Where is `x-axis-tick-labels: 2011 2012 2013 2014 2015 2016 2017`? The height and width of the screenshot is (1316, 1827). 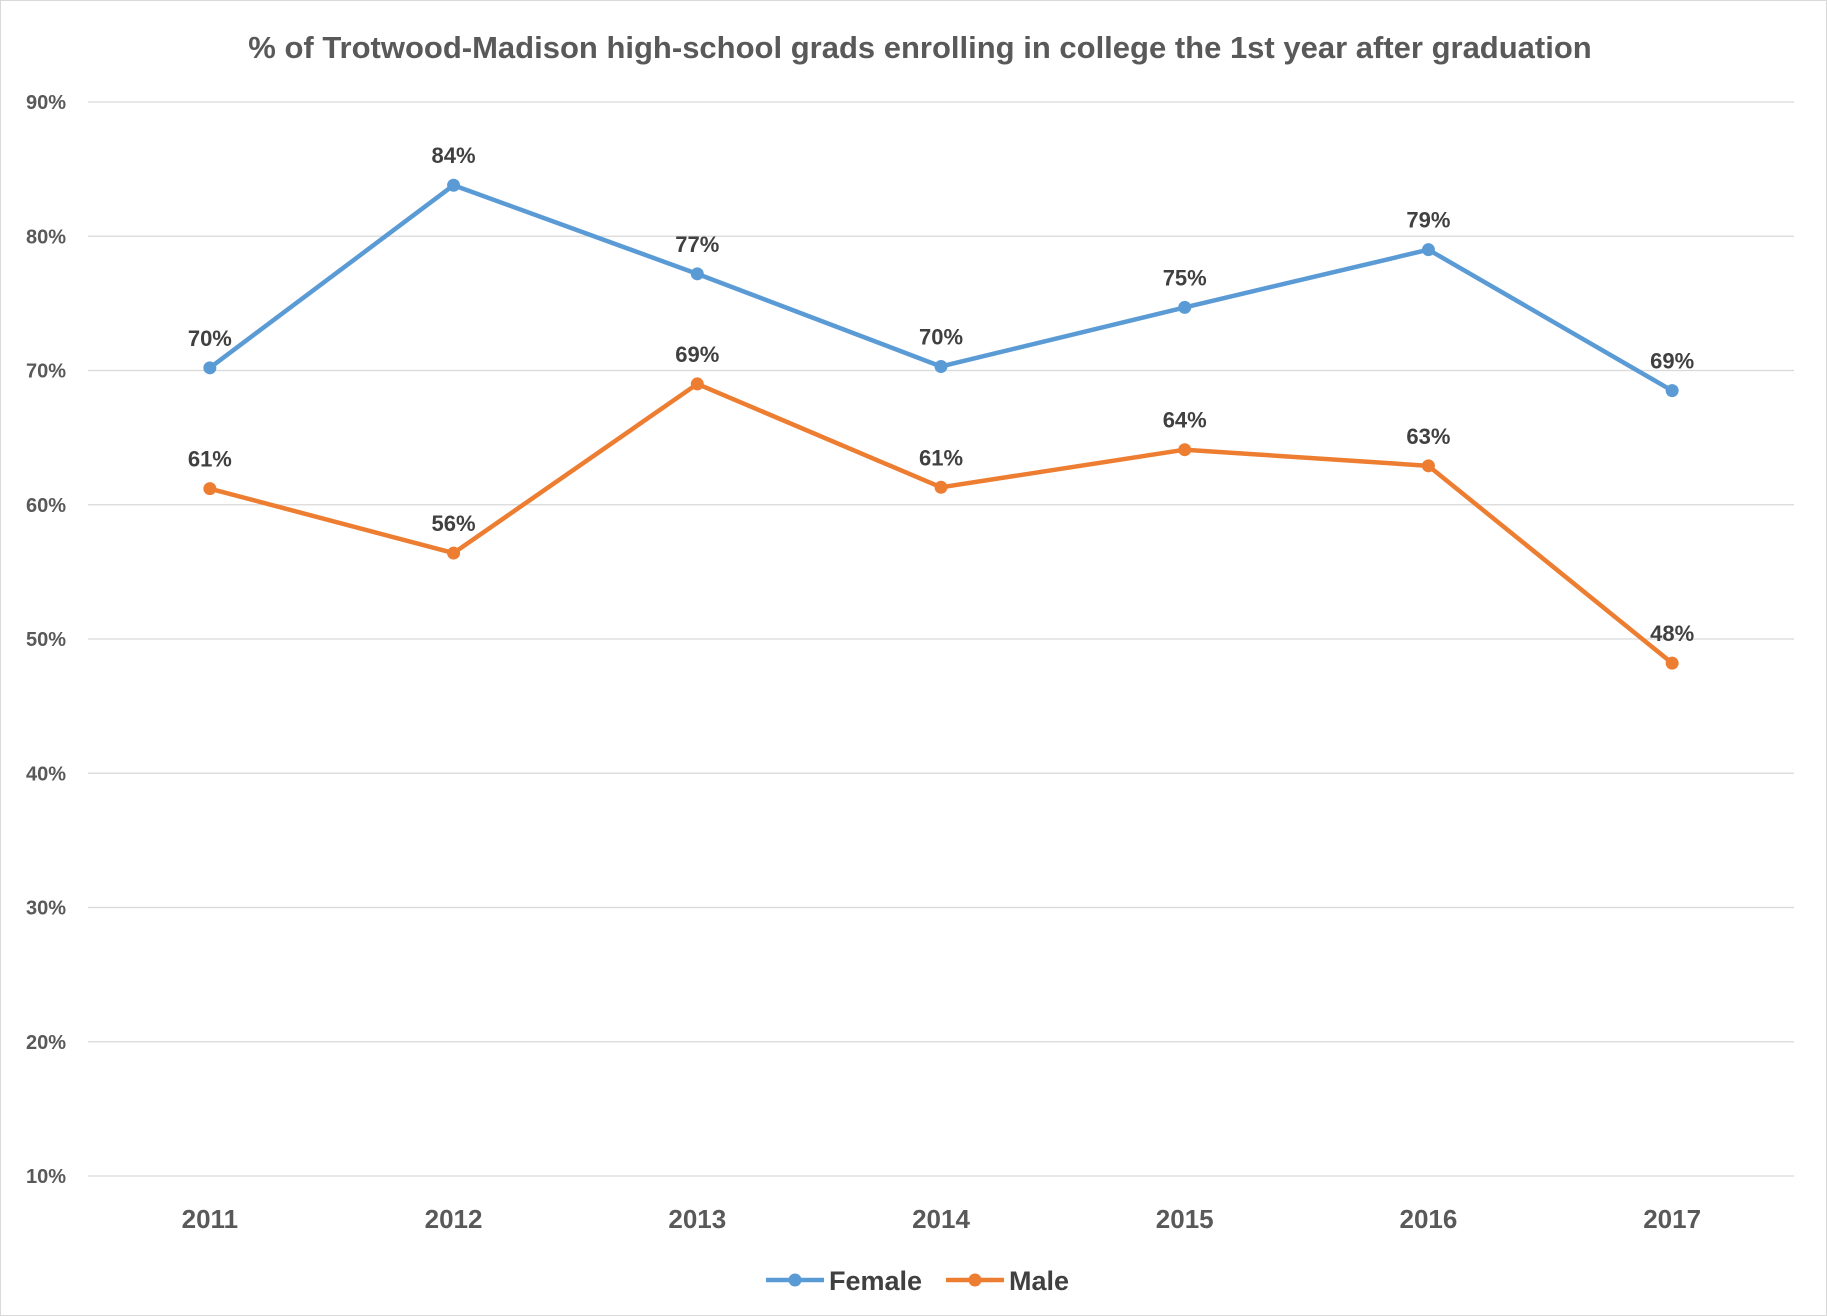 x-axis-tick-labels: 2011 2012 2013 2014 2015 2016 2017 is located at coordinates (941, 1219).